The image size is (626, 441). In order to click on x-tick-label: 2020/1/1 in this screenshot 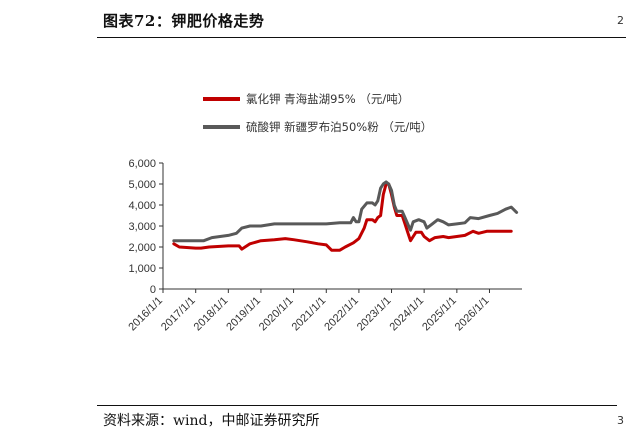, I will do `click(276, 314)`.